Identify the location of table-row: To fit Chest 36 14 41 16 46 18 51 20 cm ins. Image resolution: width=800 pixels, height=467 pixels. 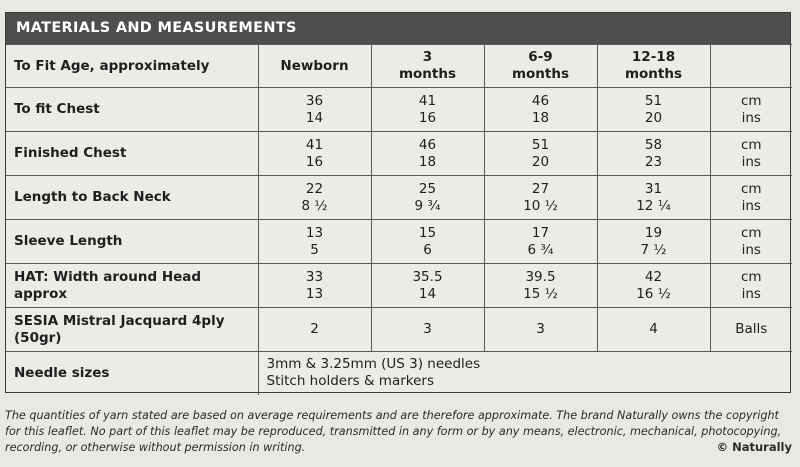
(399, 109).